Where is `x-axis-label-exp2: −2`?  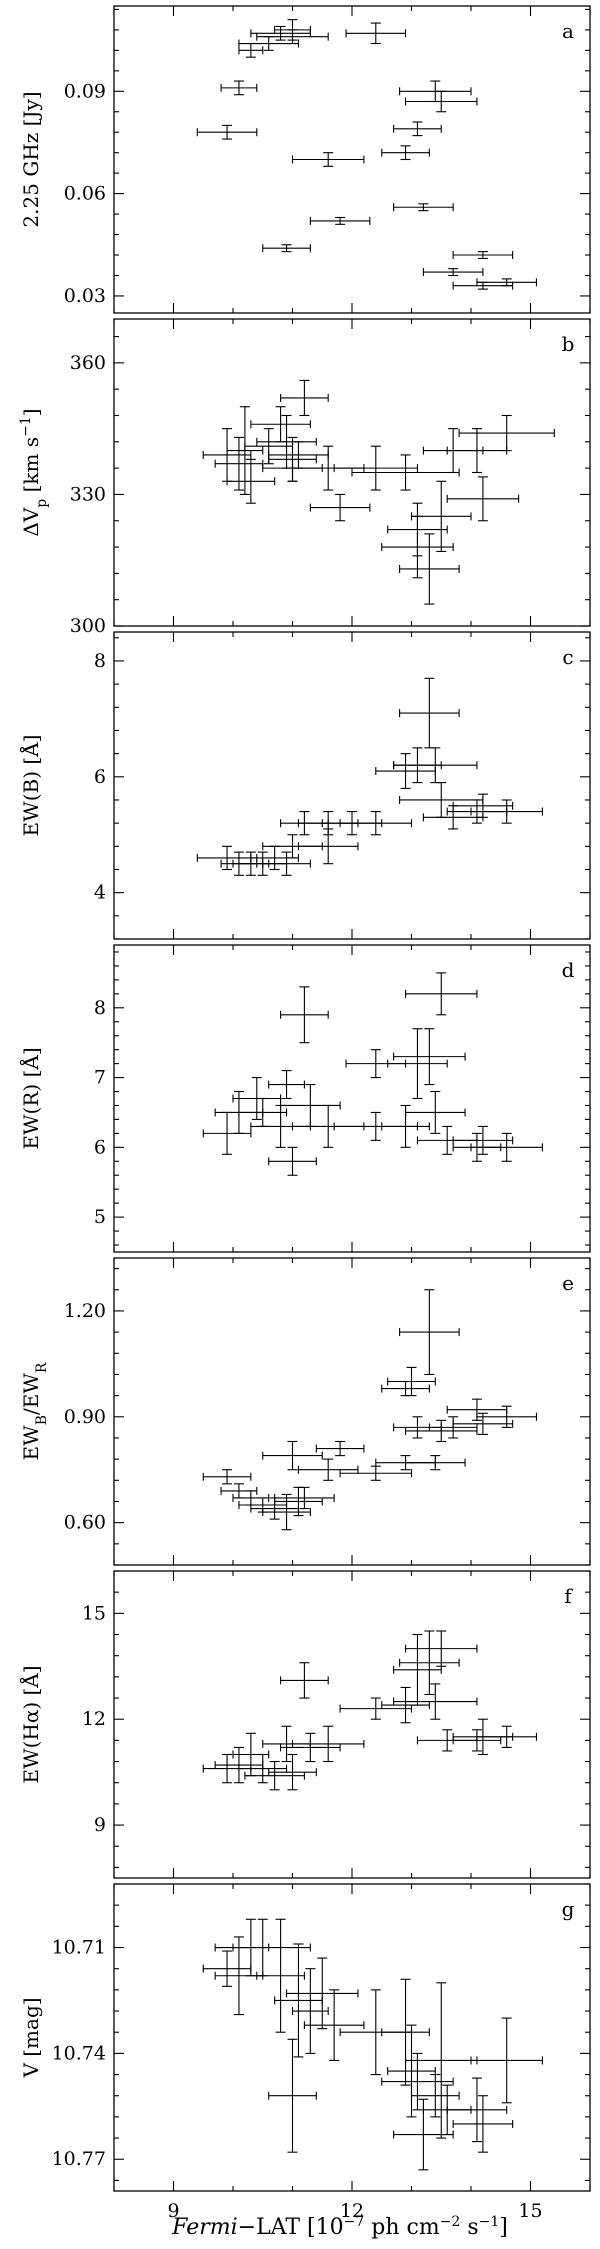
x-axis-label-exp2: −2 is located at coordinates (450, 2222).